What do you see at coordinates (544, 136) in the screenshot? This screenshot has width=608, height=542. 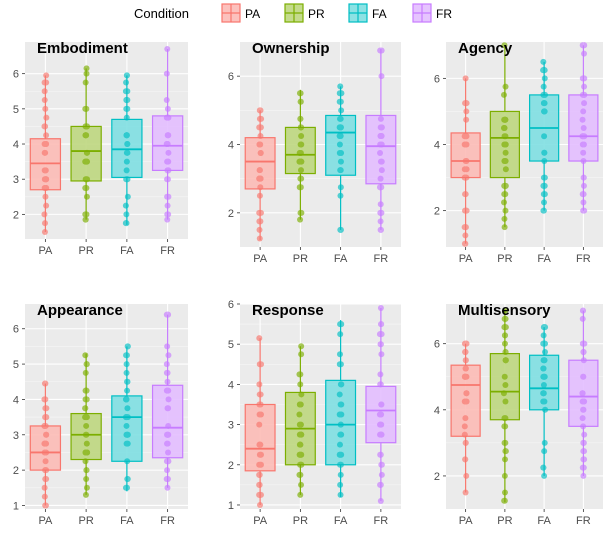 I see `points-fa` at bounding box center [544, 136].